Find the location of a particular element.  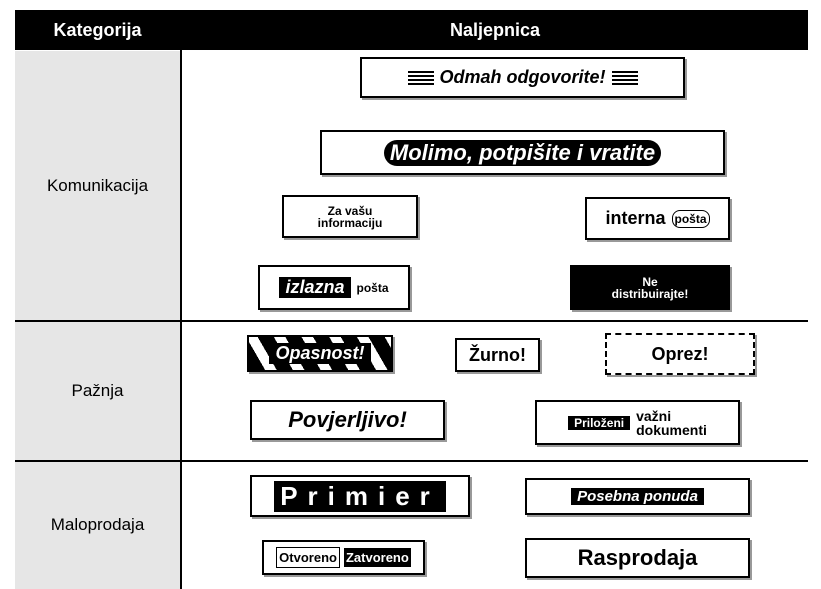

label-text: Otvoreno is located at coordinates (308, 557).